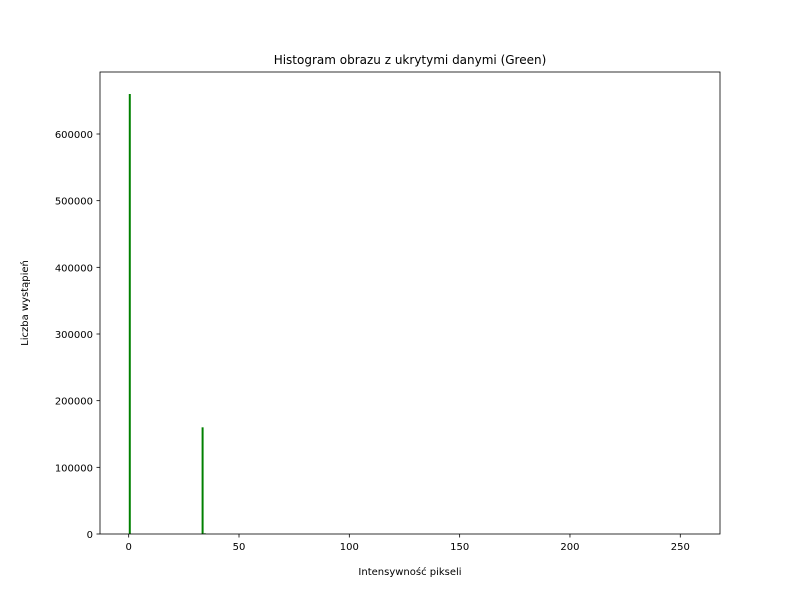 The height and width of the screenshot is (600, 800). I want to click on x-axis-ticks: 0 50 100 150 200 250, so click(407, 543).